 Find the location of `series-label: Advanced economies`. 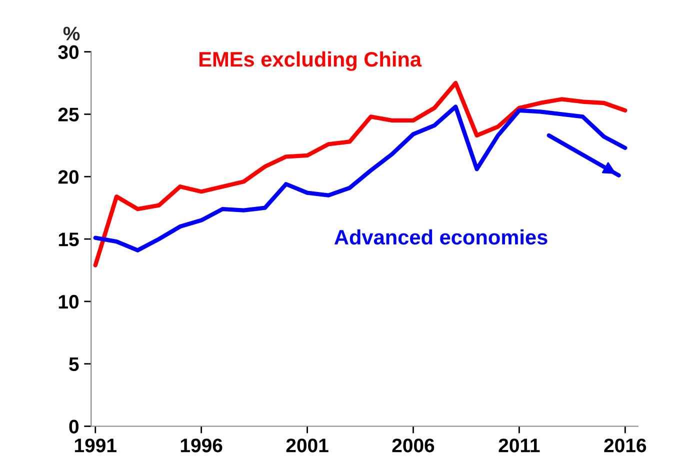

series-label: Advanced economies is located at coordinates (441, 237).